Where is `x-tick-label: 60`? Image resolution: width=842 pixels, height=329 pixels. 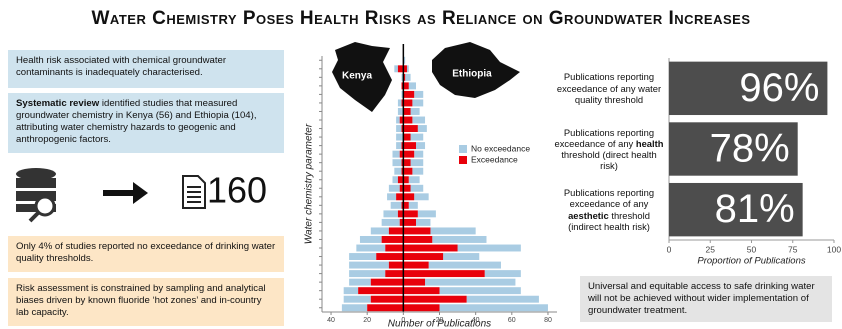
x-tick-label: 60 is located at coordinates (512, 320).